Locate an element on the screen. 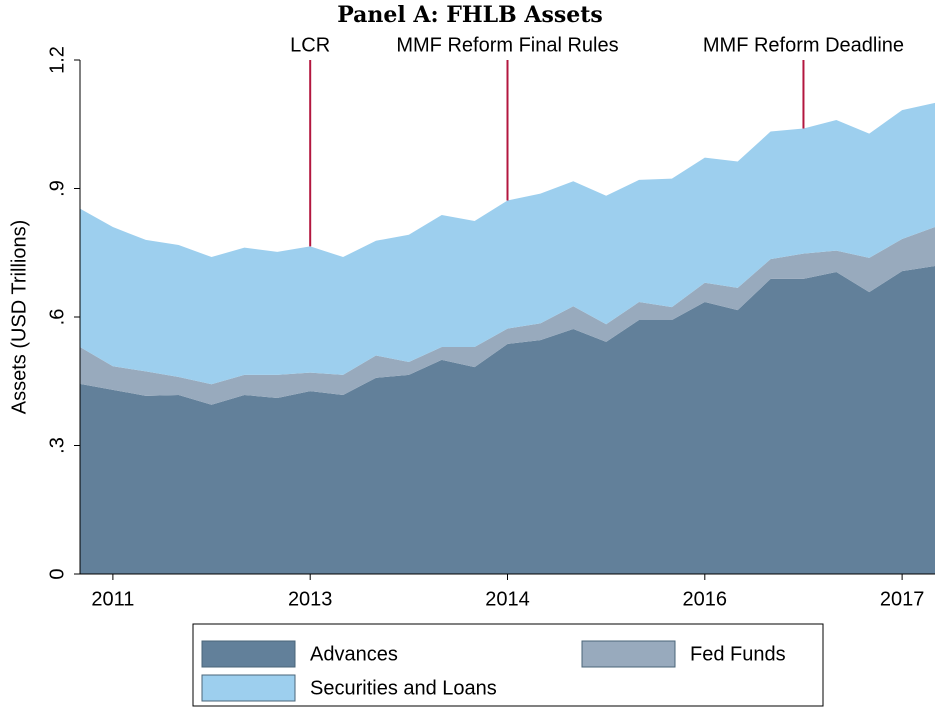  y-tick-label: 1.2 is located at coordinates (57, 60).